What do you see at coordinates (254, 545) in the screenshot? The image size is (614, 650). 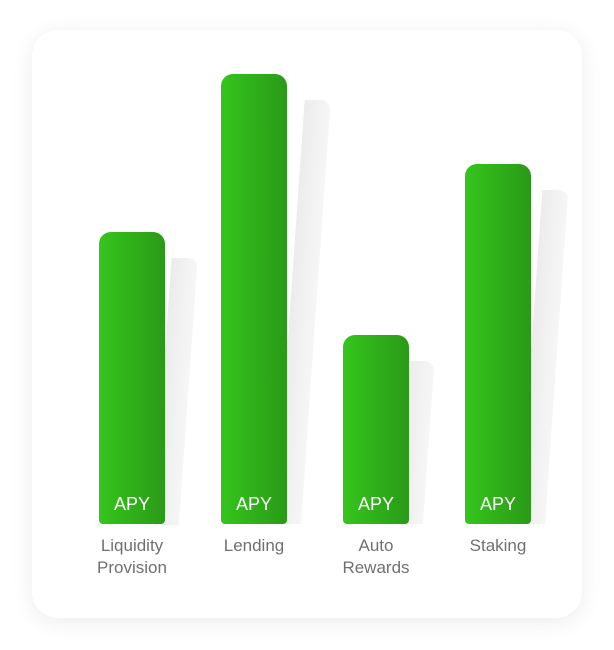 I see `x-tick-label: Lending` at bounding box center [254, 545].